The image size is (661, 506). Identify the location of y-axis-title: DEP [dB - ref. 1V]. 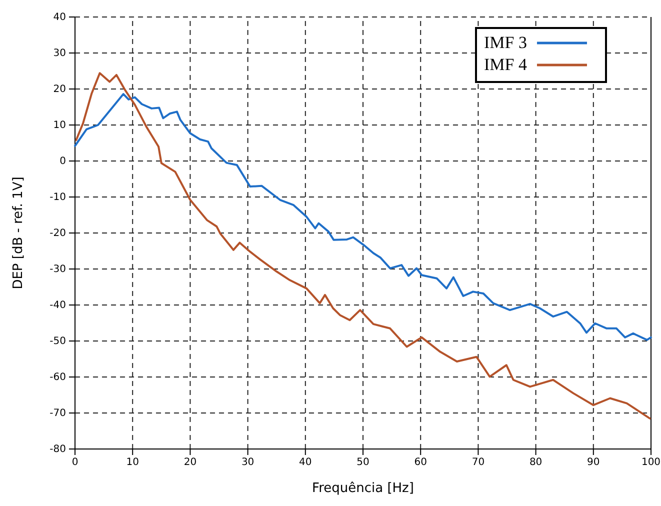
(18, 233).